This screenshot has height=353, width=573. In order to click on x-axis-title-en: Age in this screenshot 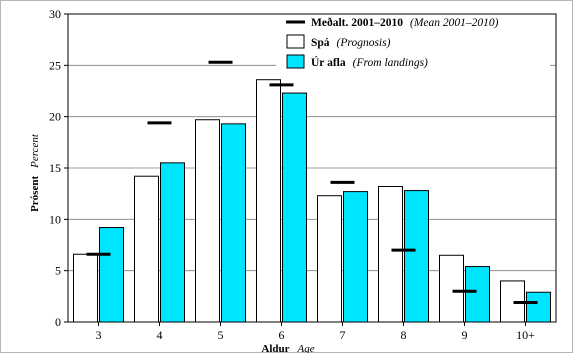, I will do `click(306, 348)`.